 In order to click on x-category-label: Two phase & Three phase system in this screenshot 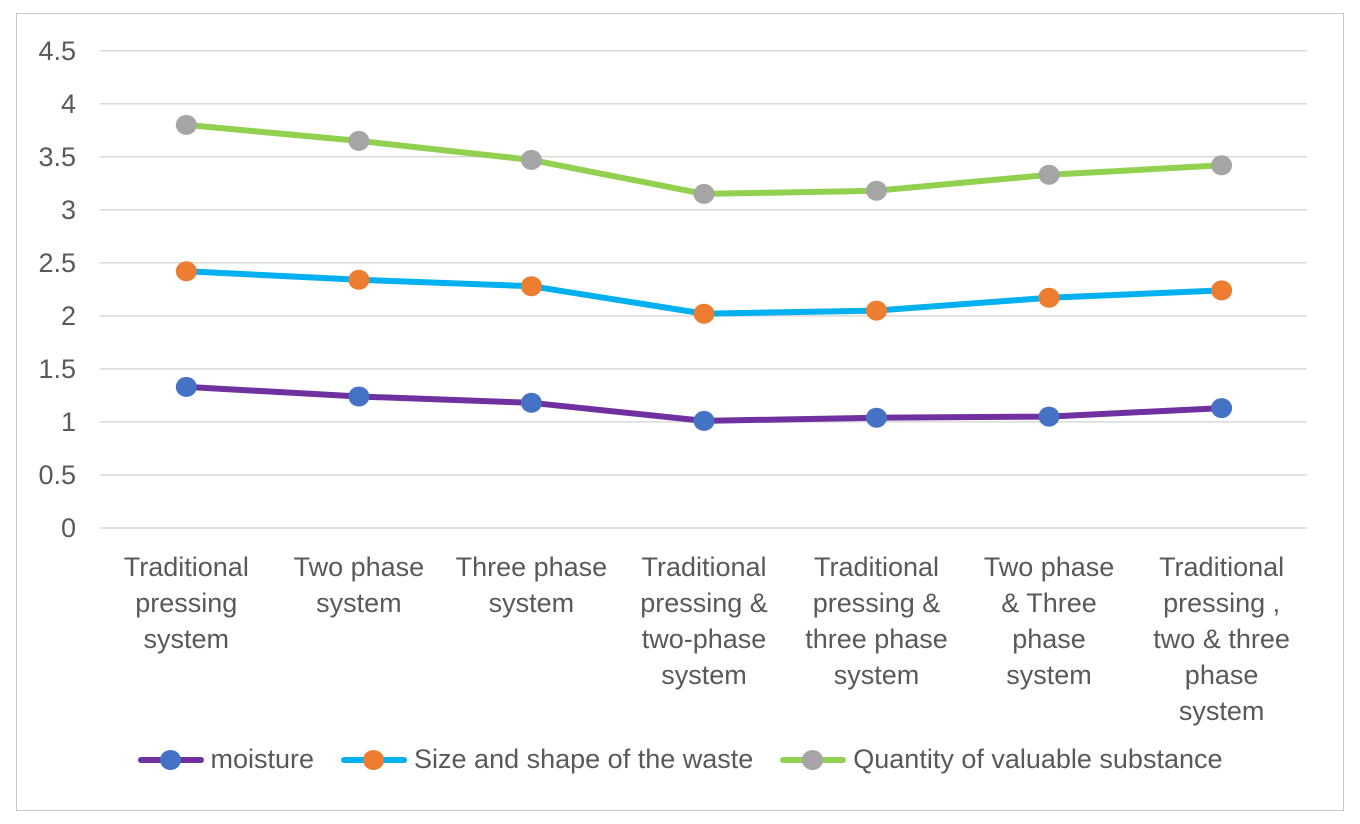, I will do `click(1049, 621)`.